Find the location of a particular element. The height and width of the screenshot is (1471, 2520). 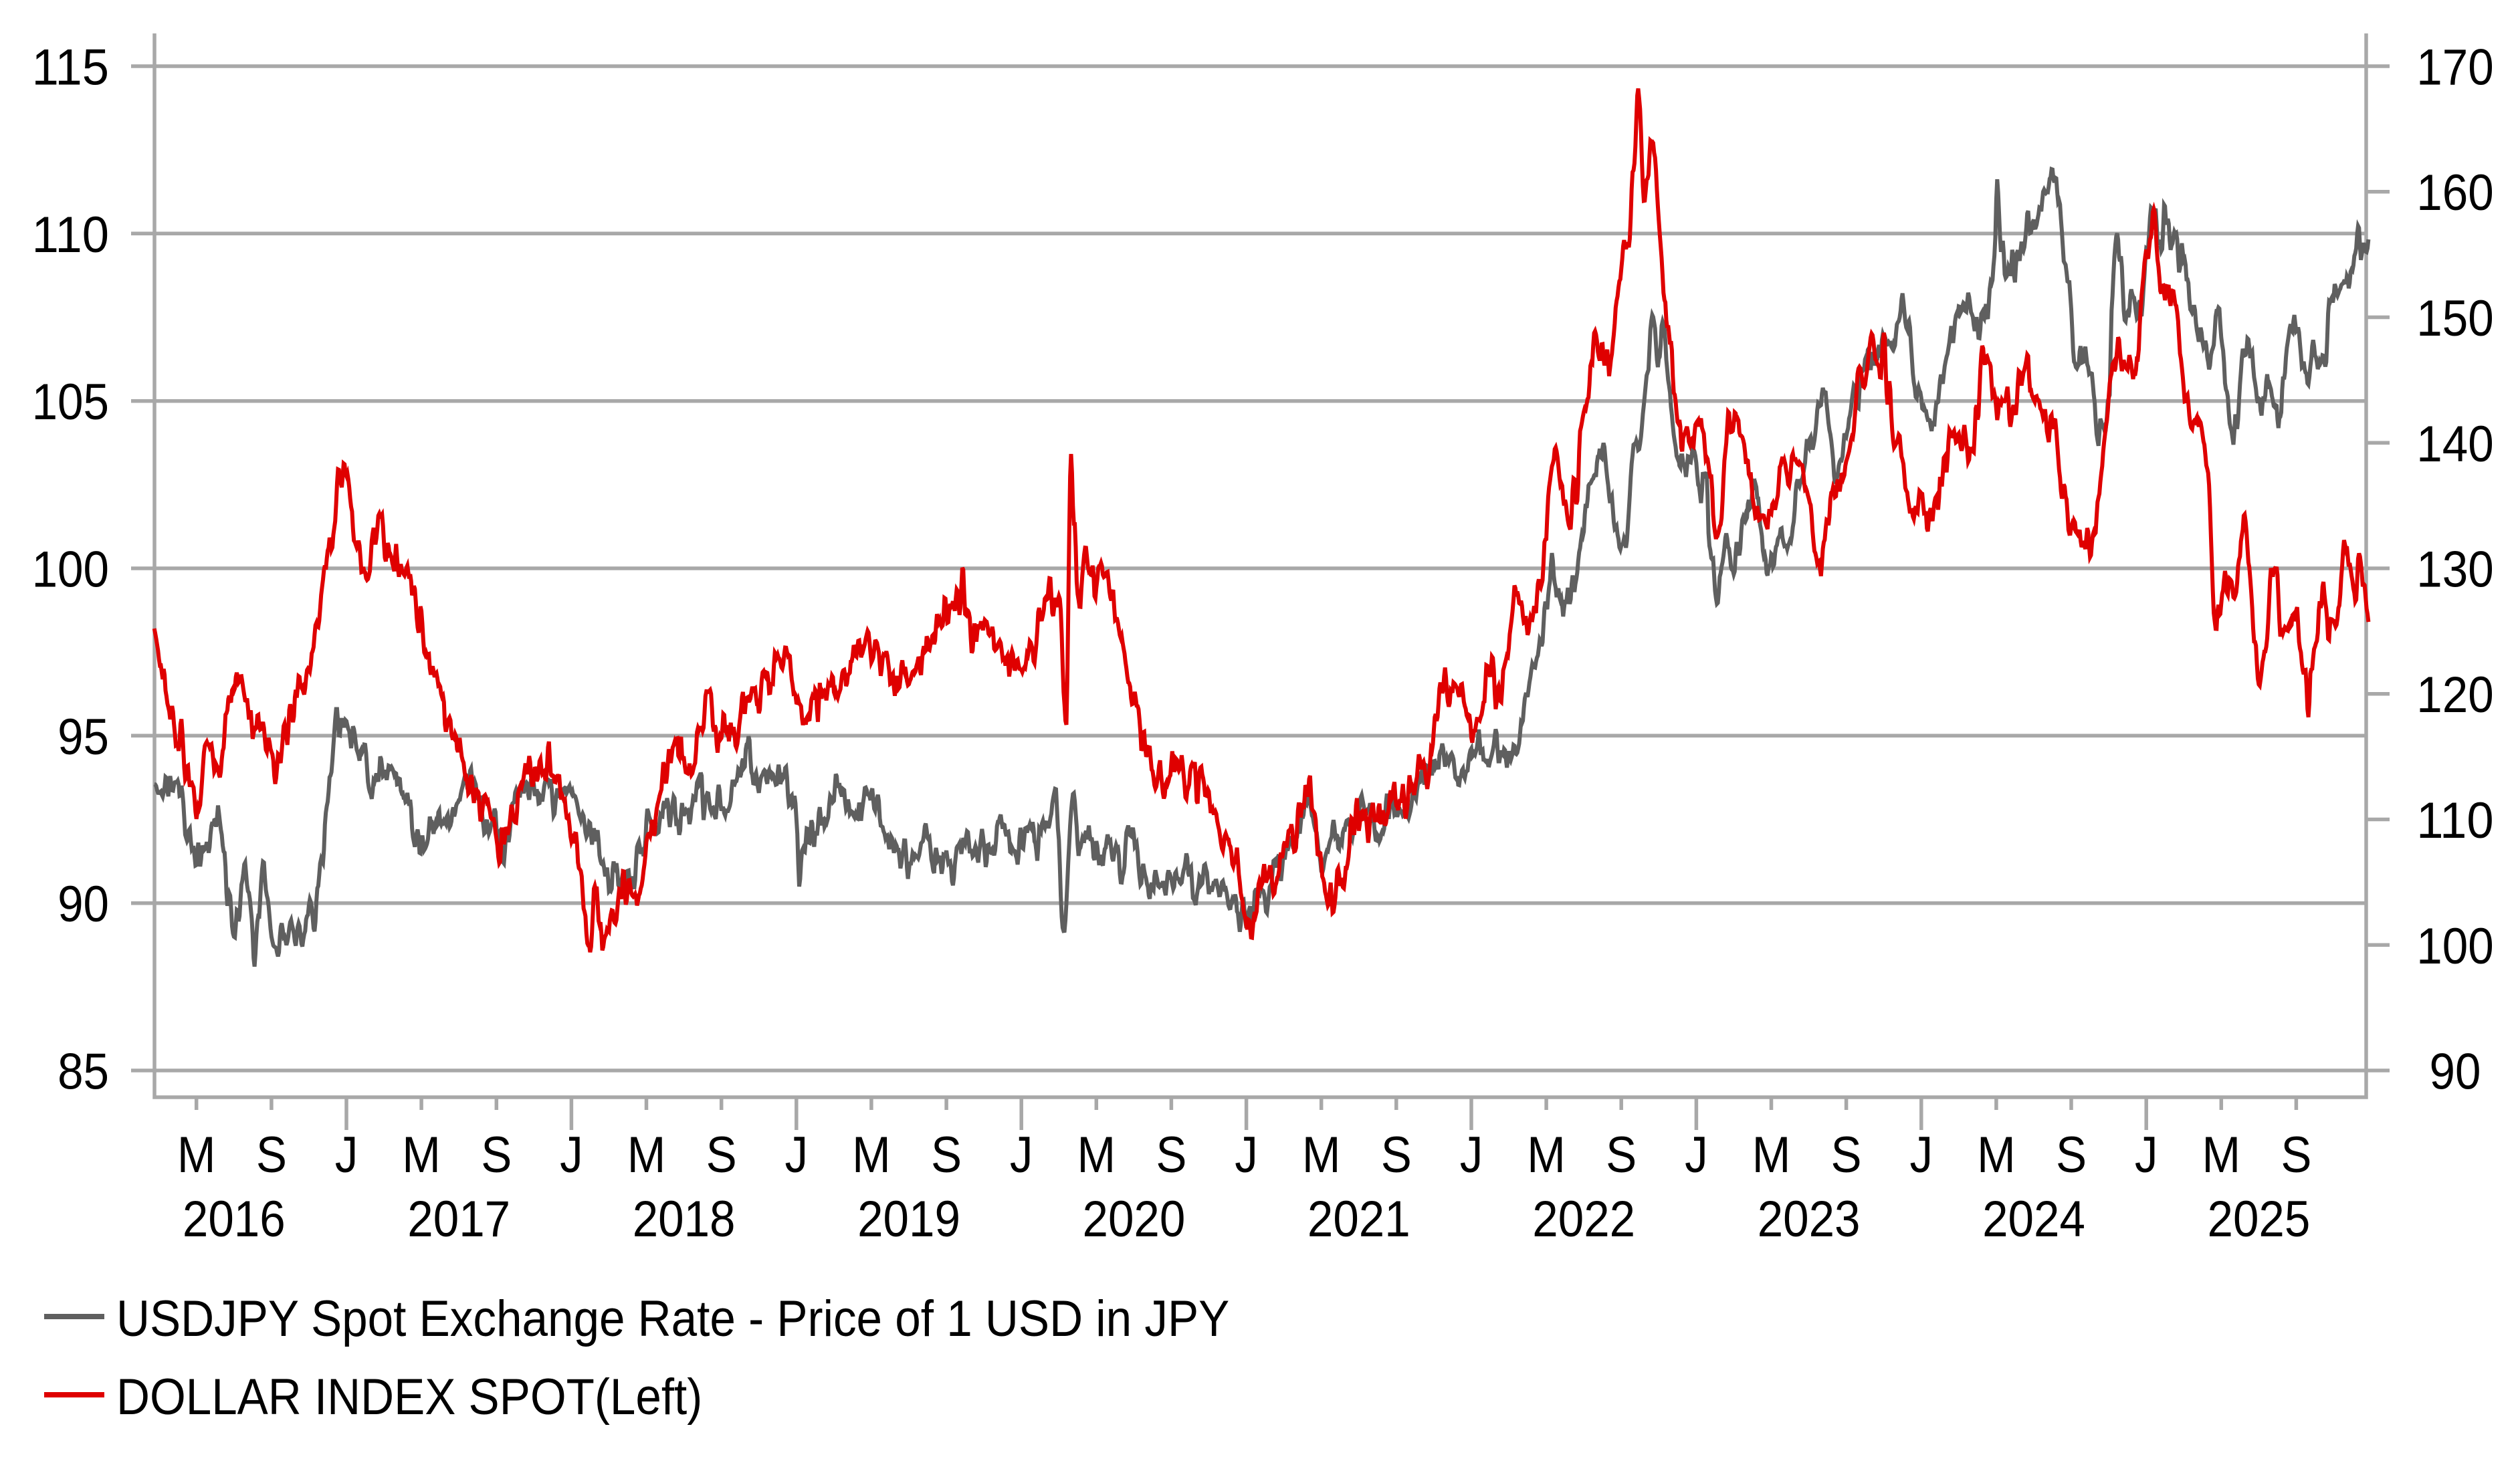

svg-text: 140 is located at coordinates (2454, 444).